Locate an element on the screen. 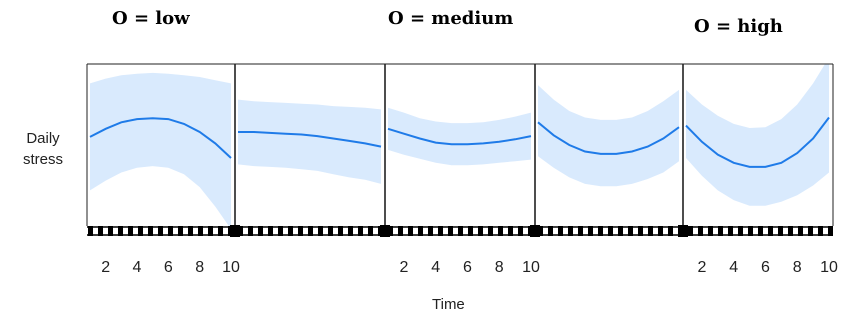 The width and height of the screenshot is (847, 320). group-title-high: O = high is located at coordinates (738, 26).